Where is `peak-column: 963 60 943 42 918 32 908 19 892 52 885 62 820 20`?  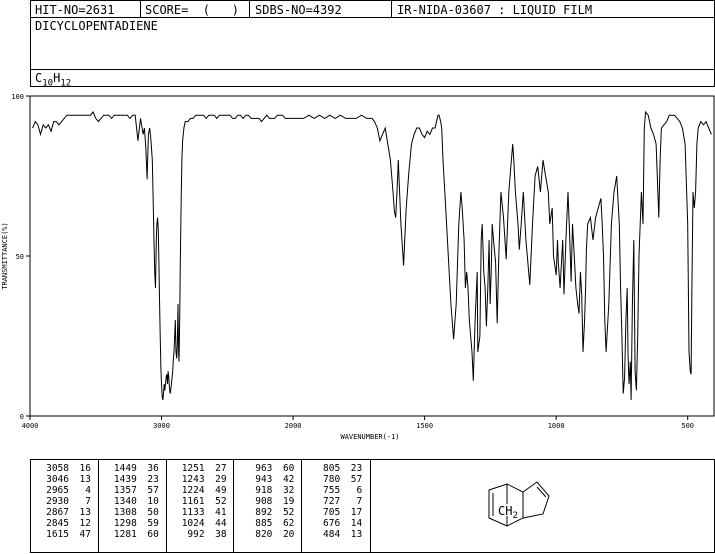
peak-column: 963 60 943 42 918 32 908 19 892 52 885 62 820 20 is located at coordinates (268, 506).